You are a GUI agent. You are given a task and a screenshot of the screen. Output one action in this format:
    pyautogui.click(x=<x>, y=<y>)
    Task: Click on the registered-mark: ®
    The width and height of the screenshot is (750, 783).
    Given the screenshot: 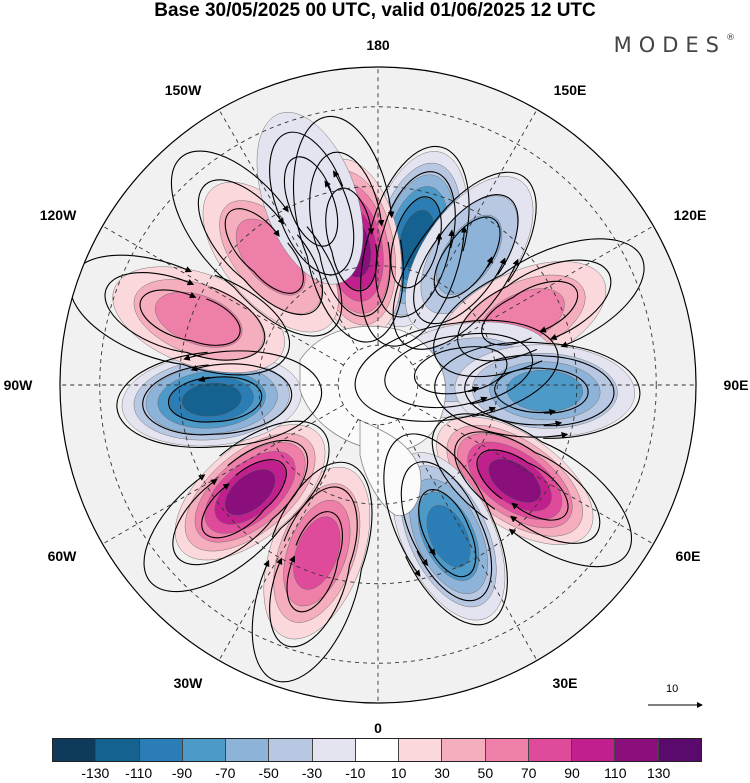 What is the action you would take?
    pyautogui.click(x=730, y=38)
    